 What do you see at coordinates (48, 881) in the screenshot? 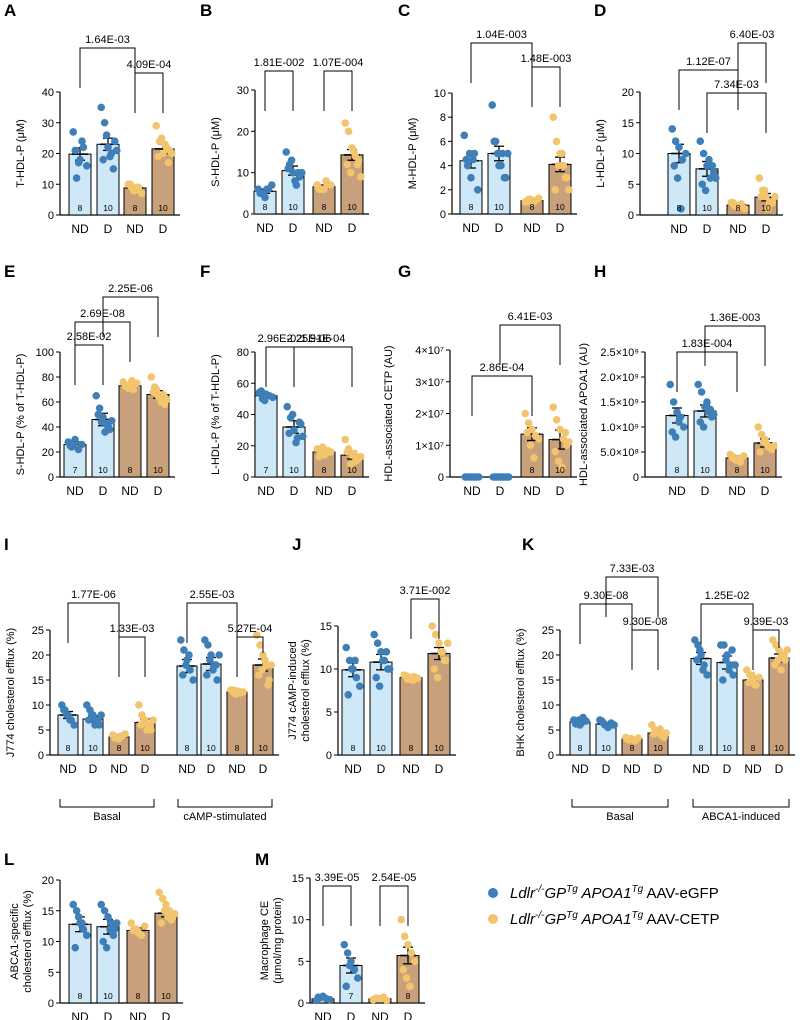
I see `y-tick-label: 20` at bounding box center [48, 881].